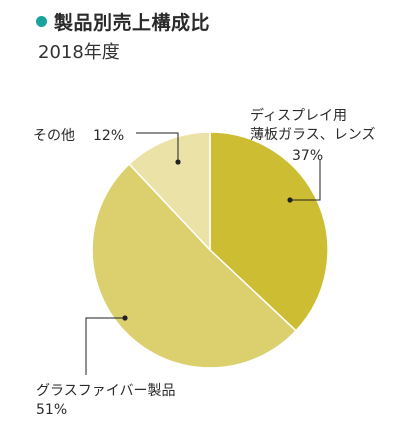 This screenshot has height=430, width=400. I want to click on slice-label-display-glass: ディスプレイ用 薄板ガラス、レンズ, so click(312, 125).